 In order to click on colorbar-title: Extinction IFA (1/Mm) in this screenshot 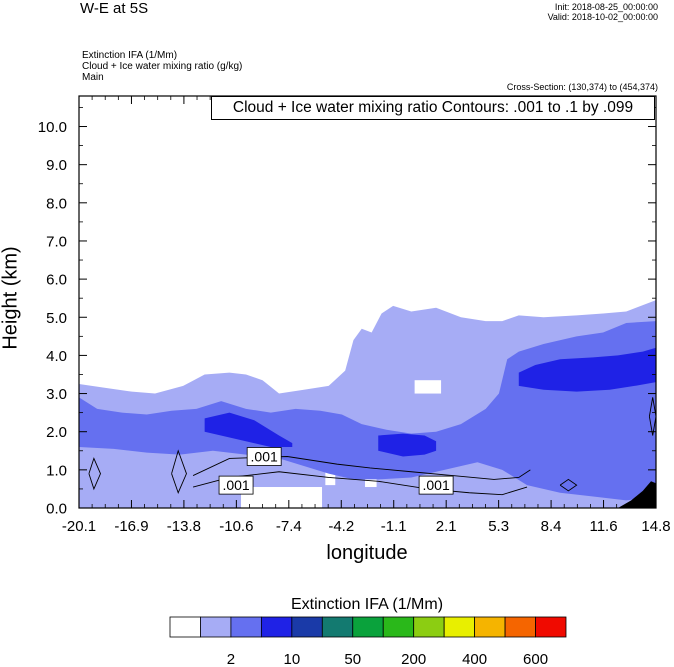, I will do `click(367, 604)`.